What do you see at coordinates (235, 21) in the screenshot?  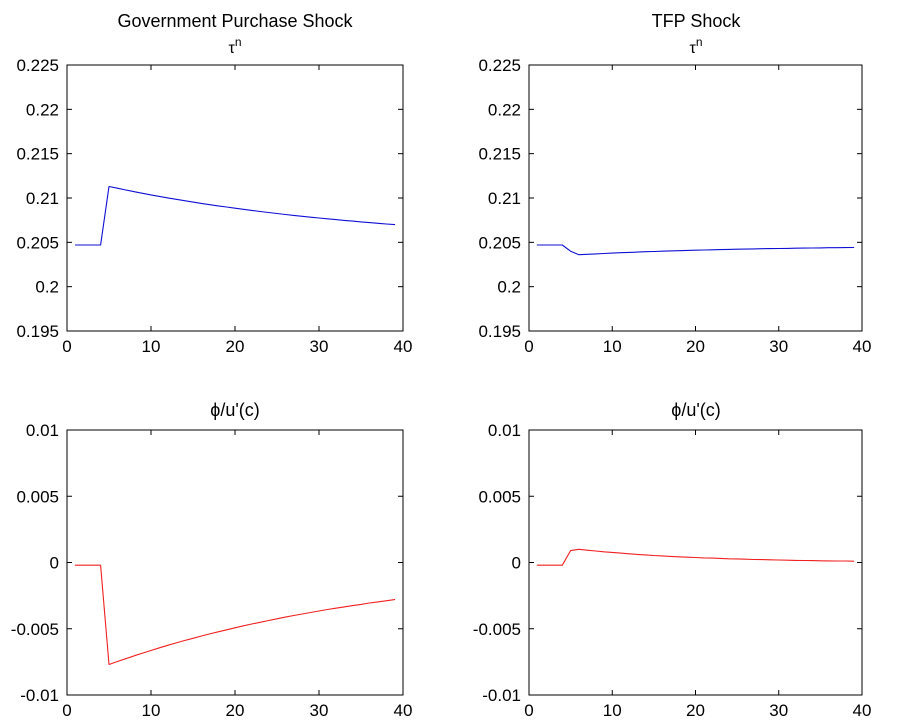 I see `subplot-title: Government Purchase Shock` at bounding box center [235, 21].